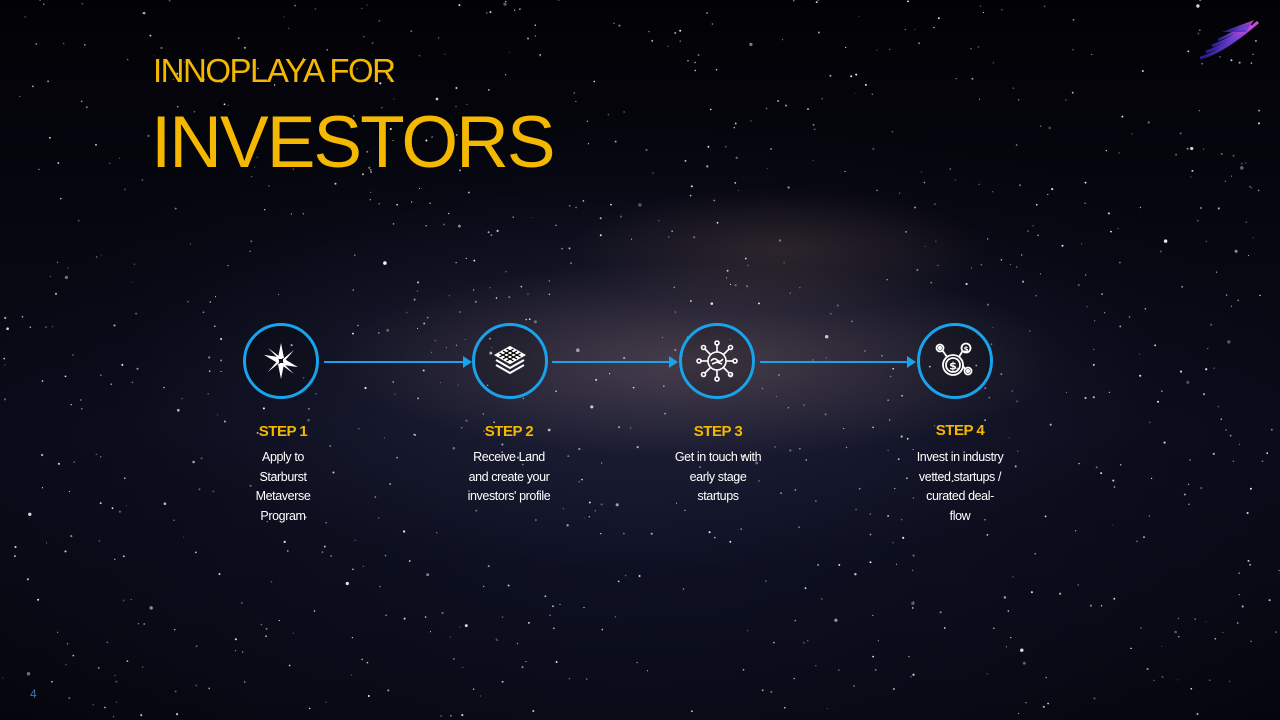 Image resolution: width=1280 pixels, height=720 pixels. Describe the element at coordinates (717, 361) in the screenshot. I see `network-handshake-icon` at that location.